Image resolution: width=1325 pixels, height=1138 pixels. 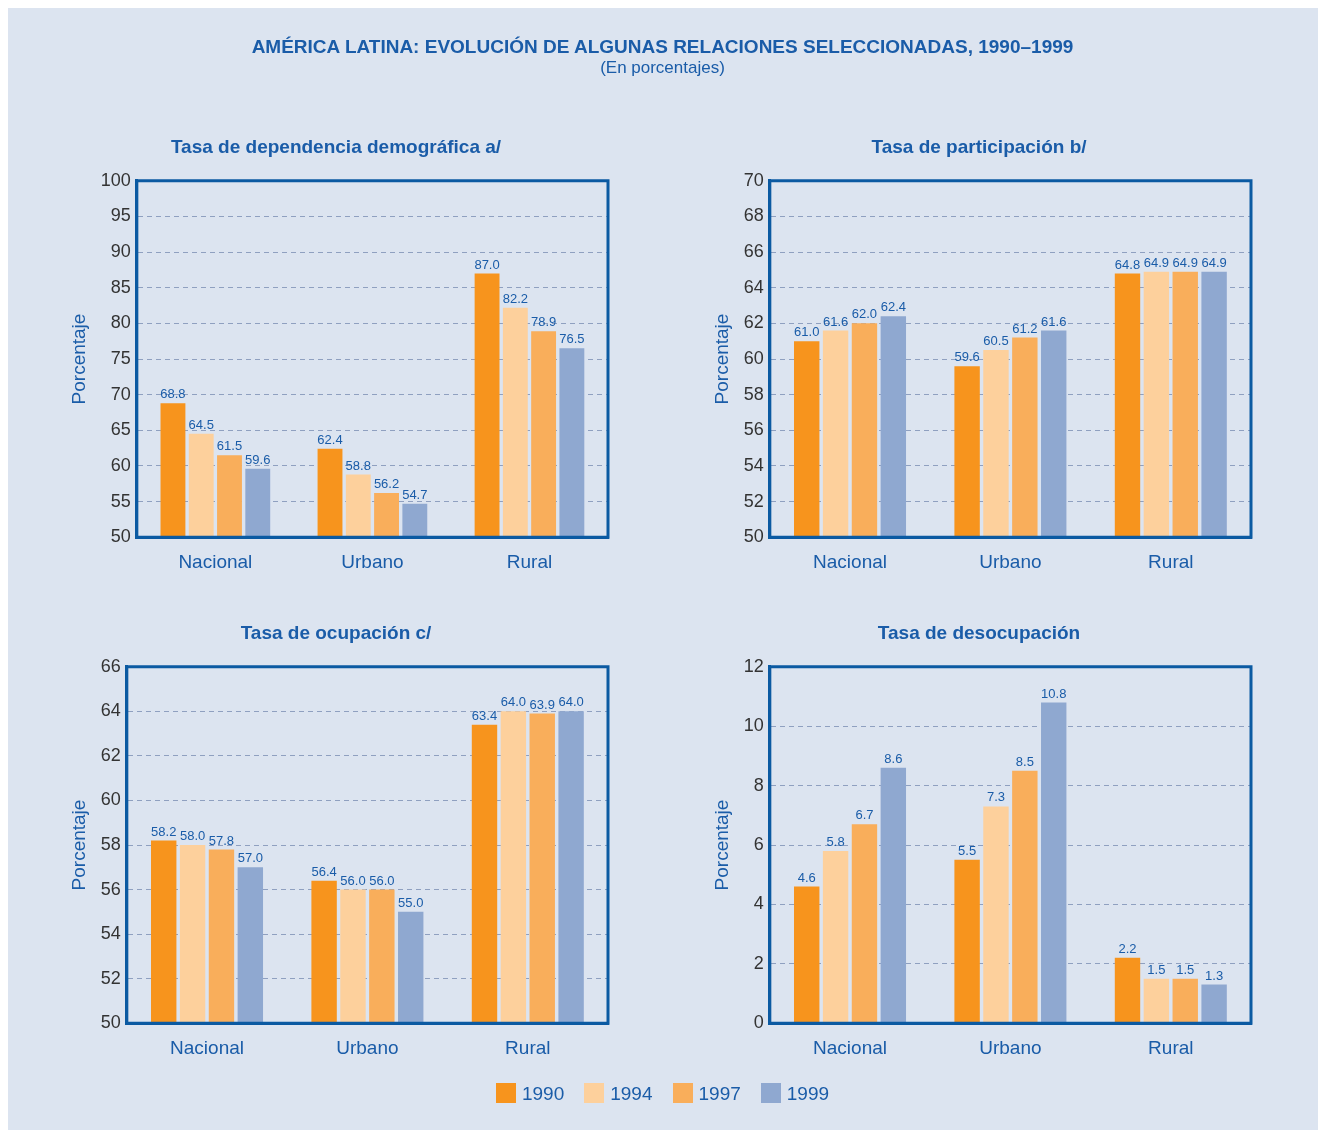 What do you see at coordinates (120, 357) in the screenshot?
I see `y-tick-label: 75` at bounding box center [120, 357].